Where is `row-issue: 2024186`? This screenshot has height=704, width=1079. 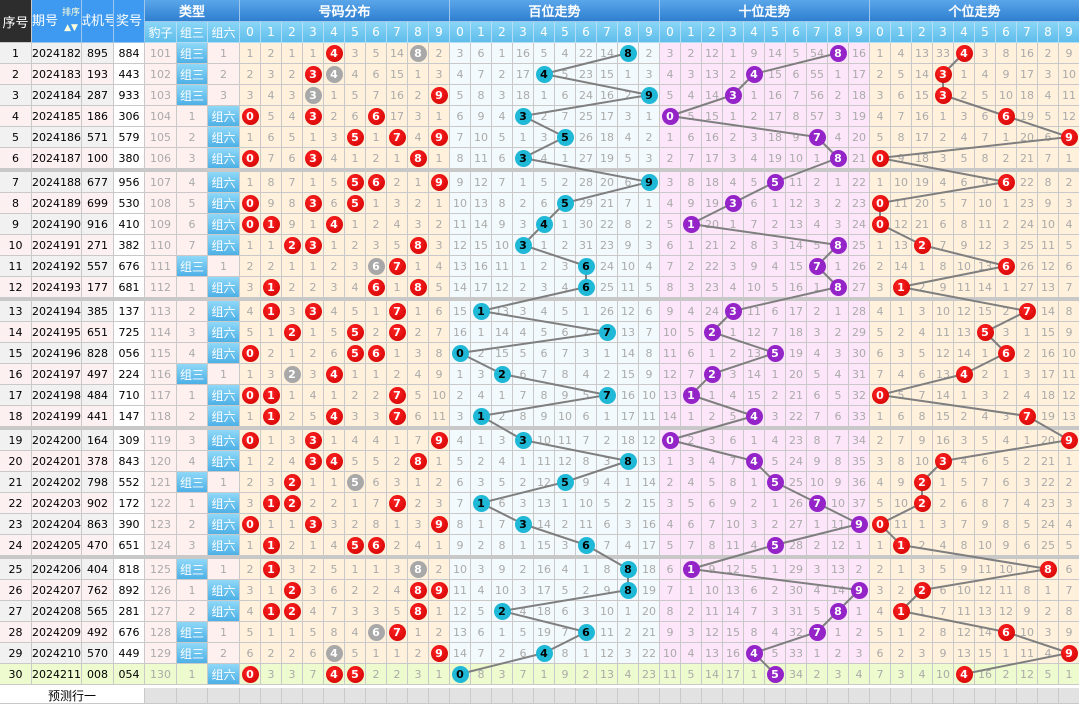
row-issue: 2024186 is located at coordinates (57, 137).